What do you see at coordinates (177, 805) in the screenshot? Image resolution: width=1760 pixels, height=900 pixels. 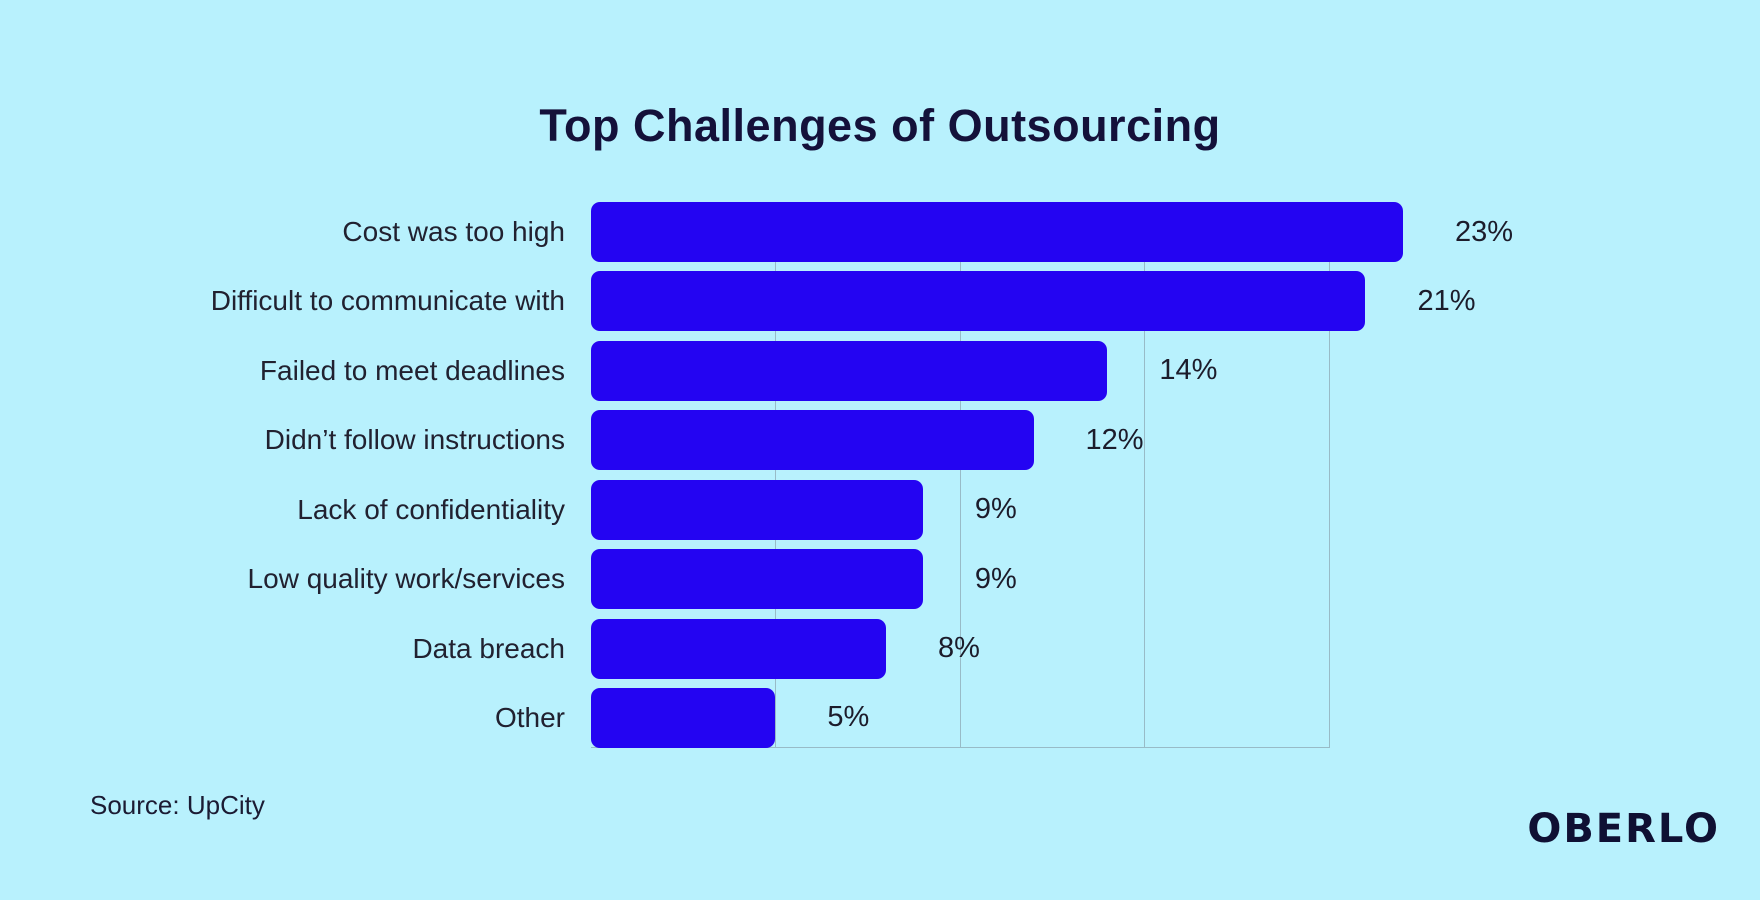 I see `source-attribution: Source: UpCity` at bounding box center [177, 805].